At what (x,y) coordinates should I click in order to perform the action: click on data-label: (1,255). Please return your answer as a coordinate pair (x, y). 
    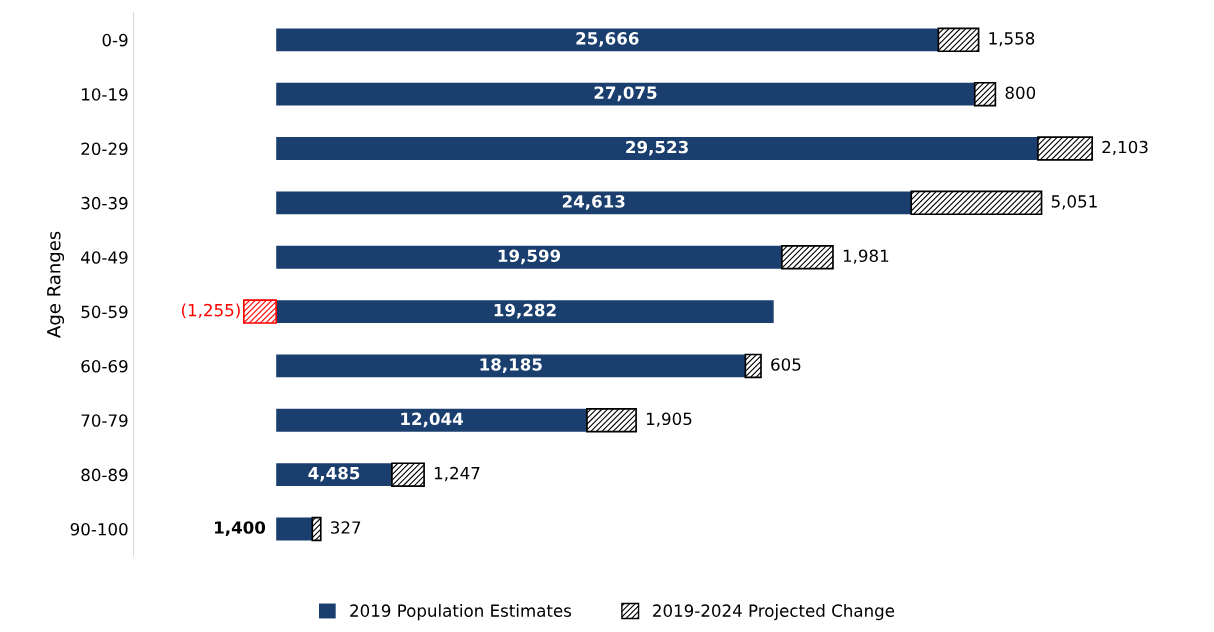
    Looking at the image, I should click on (210, 311).